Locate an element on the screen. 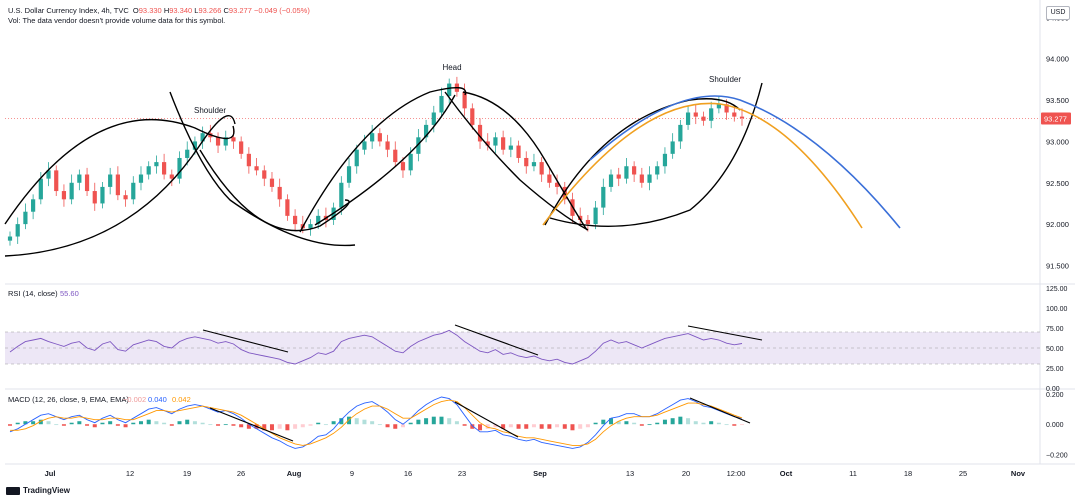 The height and width of the screenshot is (503, 1080). head-arc-up is located at coordinates (383, 160).